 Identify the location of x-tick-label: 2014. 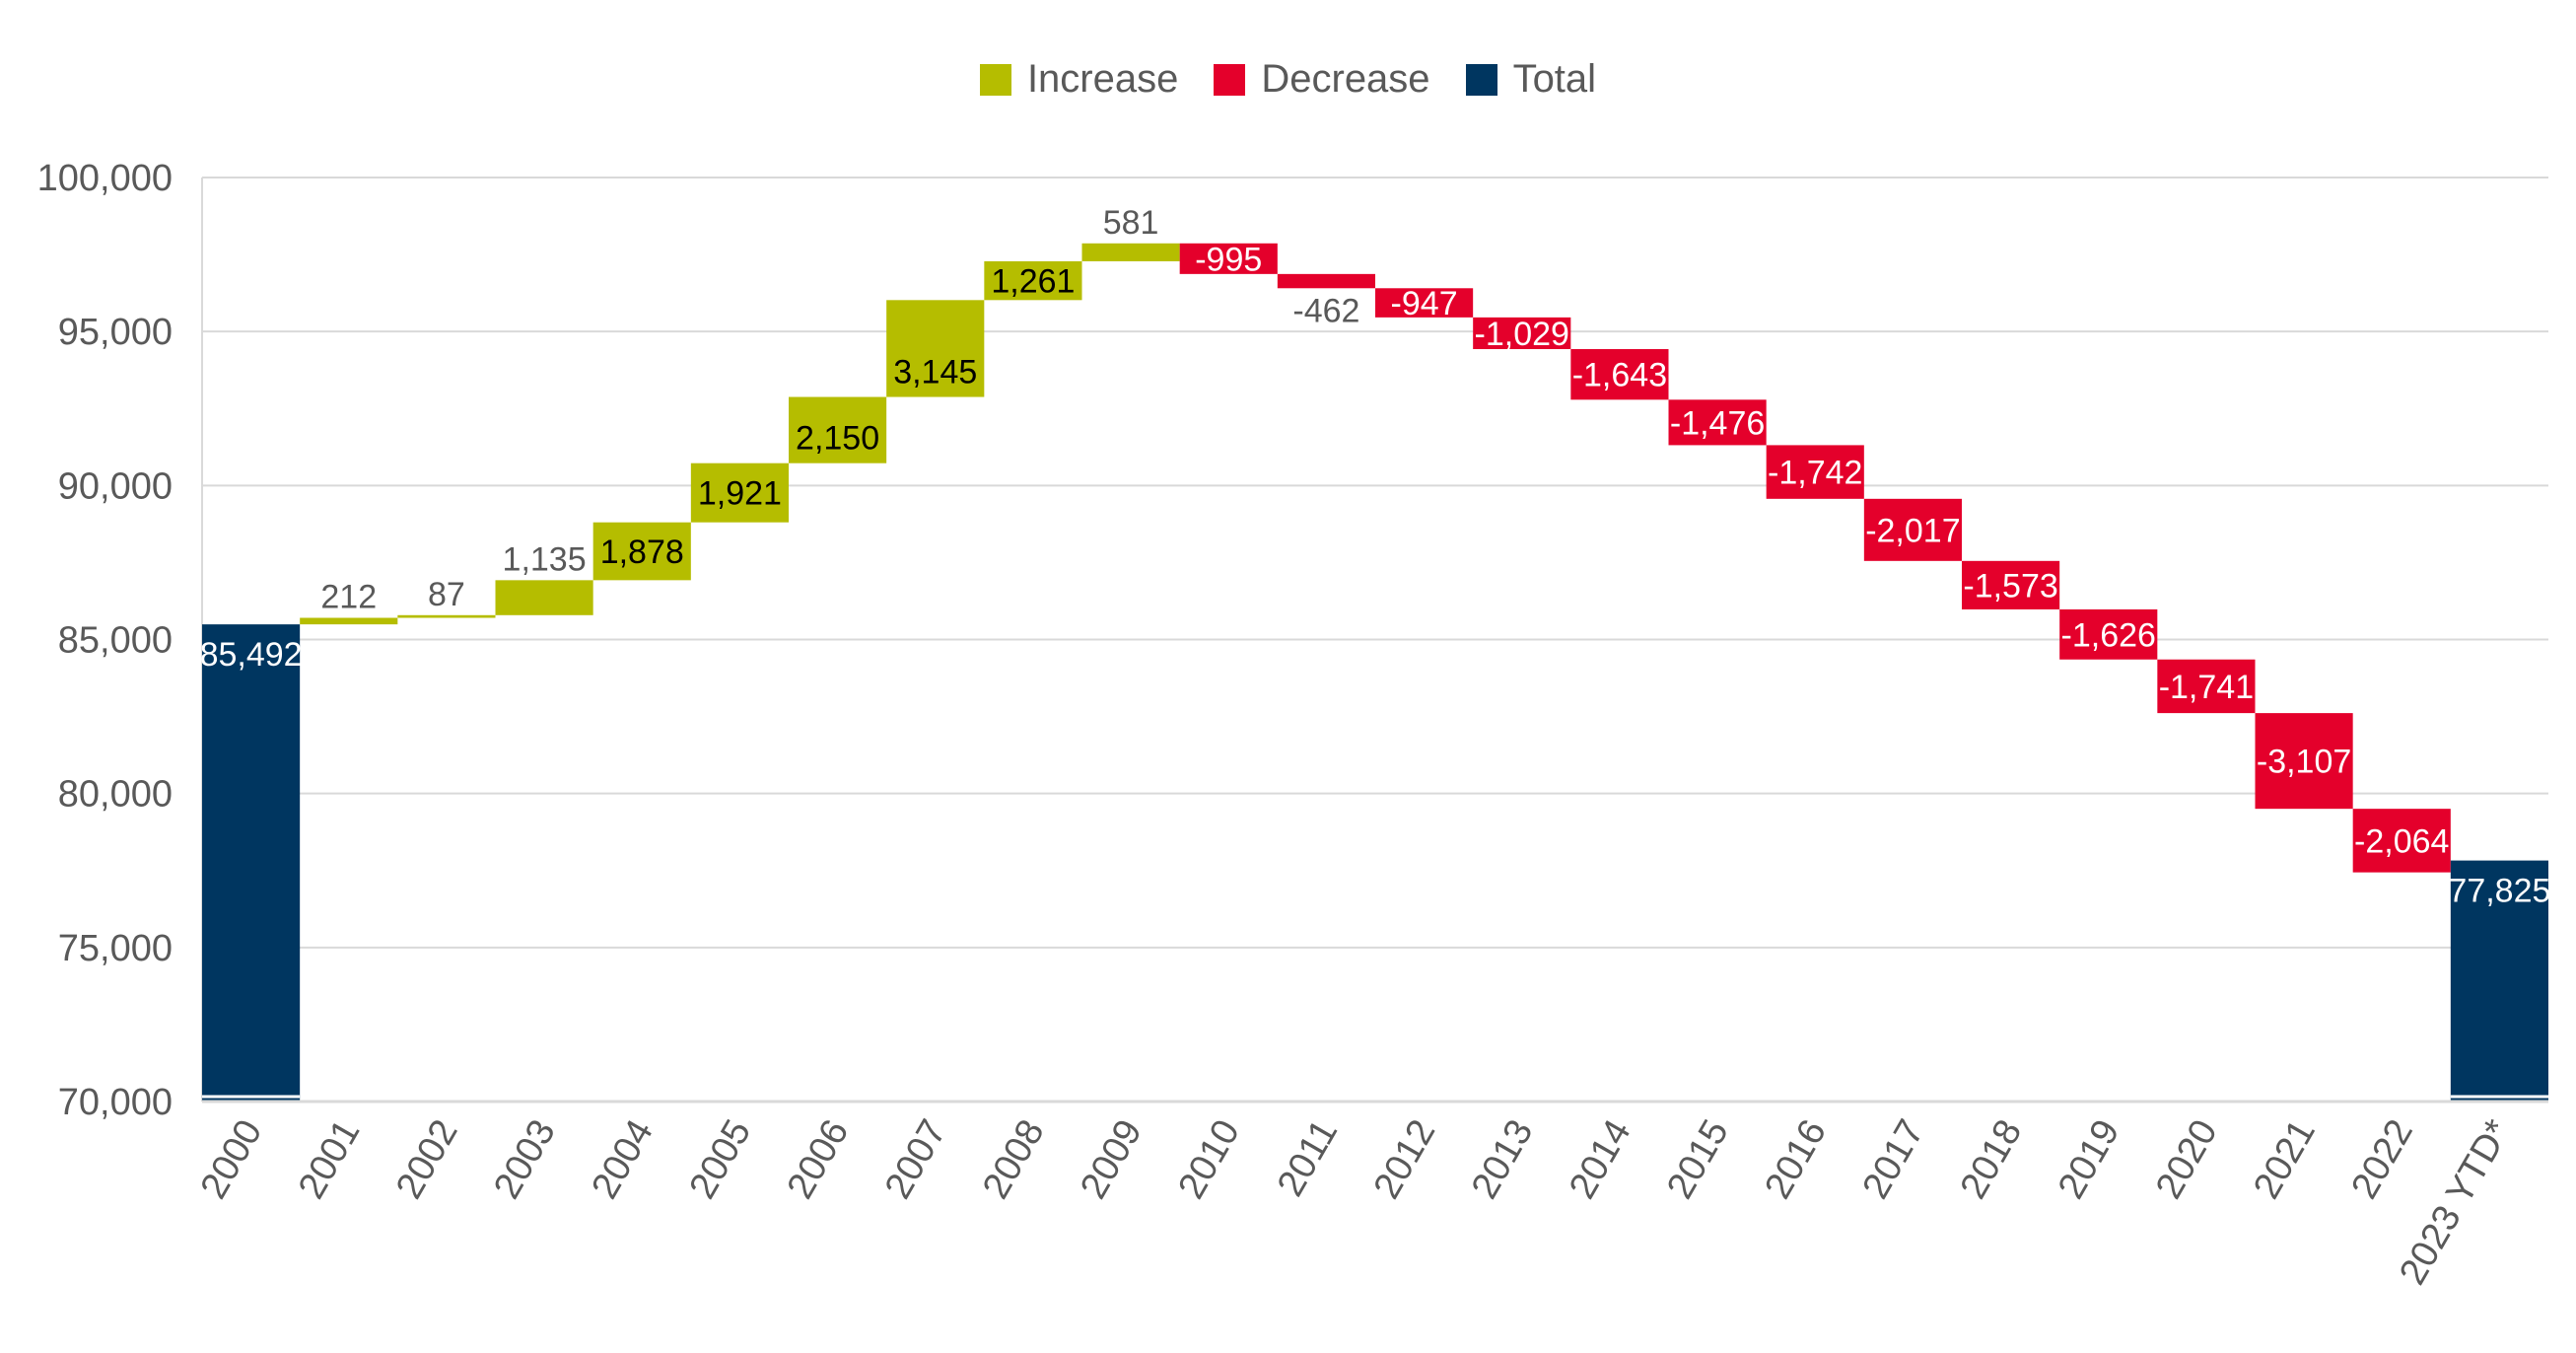
(1601, 1160).